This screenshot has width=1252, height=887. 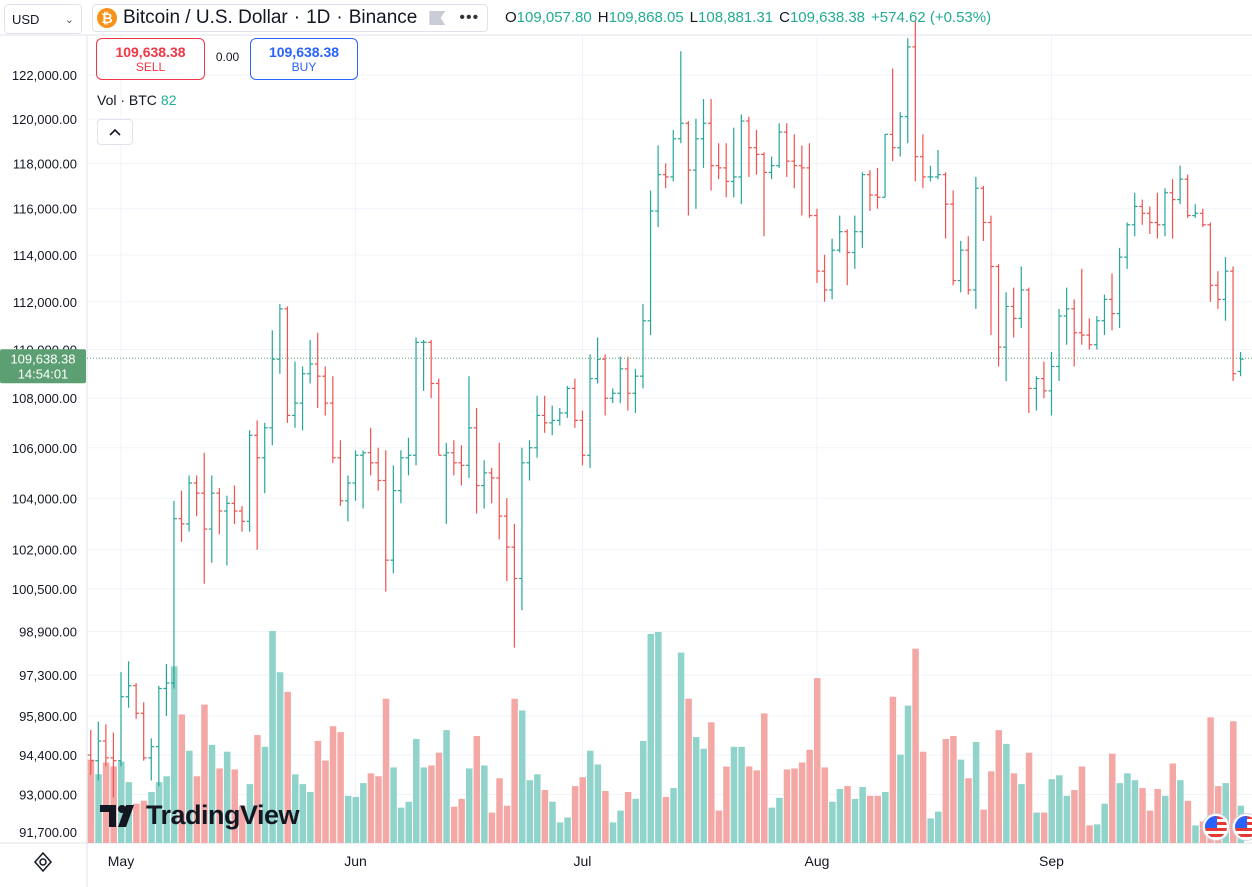 I want to click on price-tick-label: 91,700.00, so click(x=48, y=832).